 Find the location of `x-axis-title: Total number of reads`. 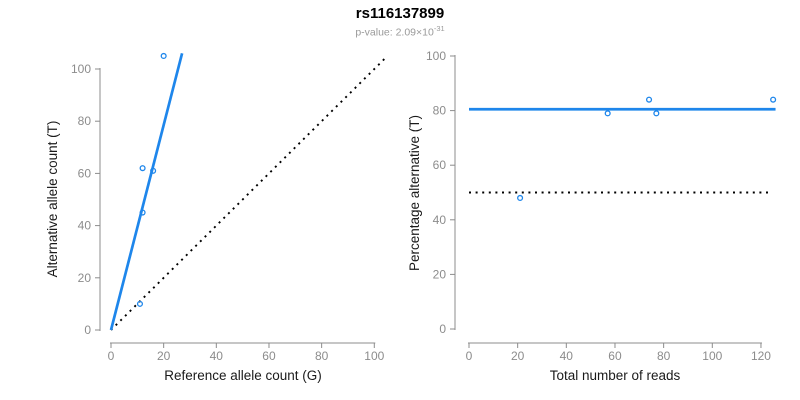

x-axis-title: Total number of reads is located at coordinates (615, 375).